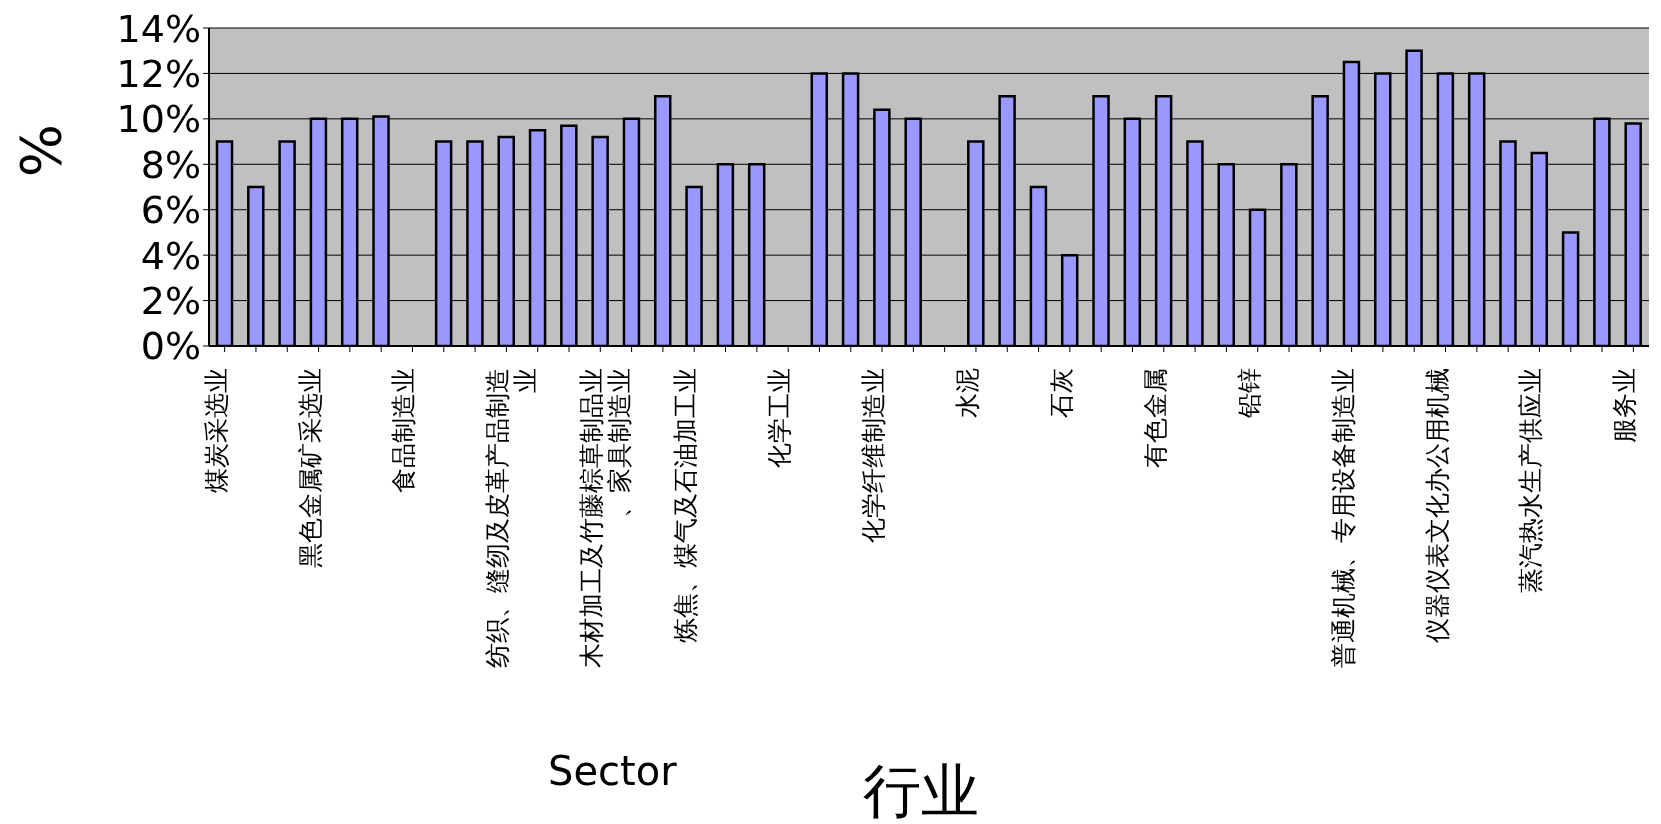 The width and height of the screenshot is (1661, 824). What do you see at coordinates (612, 771) in the screenshot?
I see `text: Sector` at bounding box center [612, 771].